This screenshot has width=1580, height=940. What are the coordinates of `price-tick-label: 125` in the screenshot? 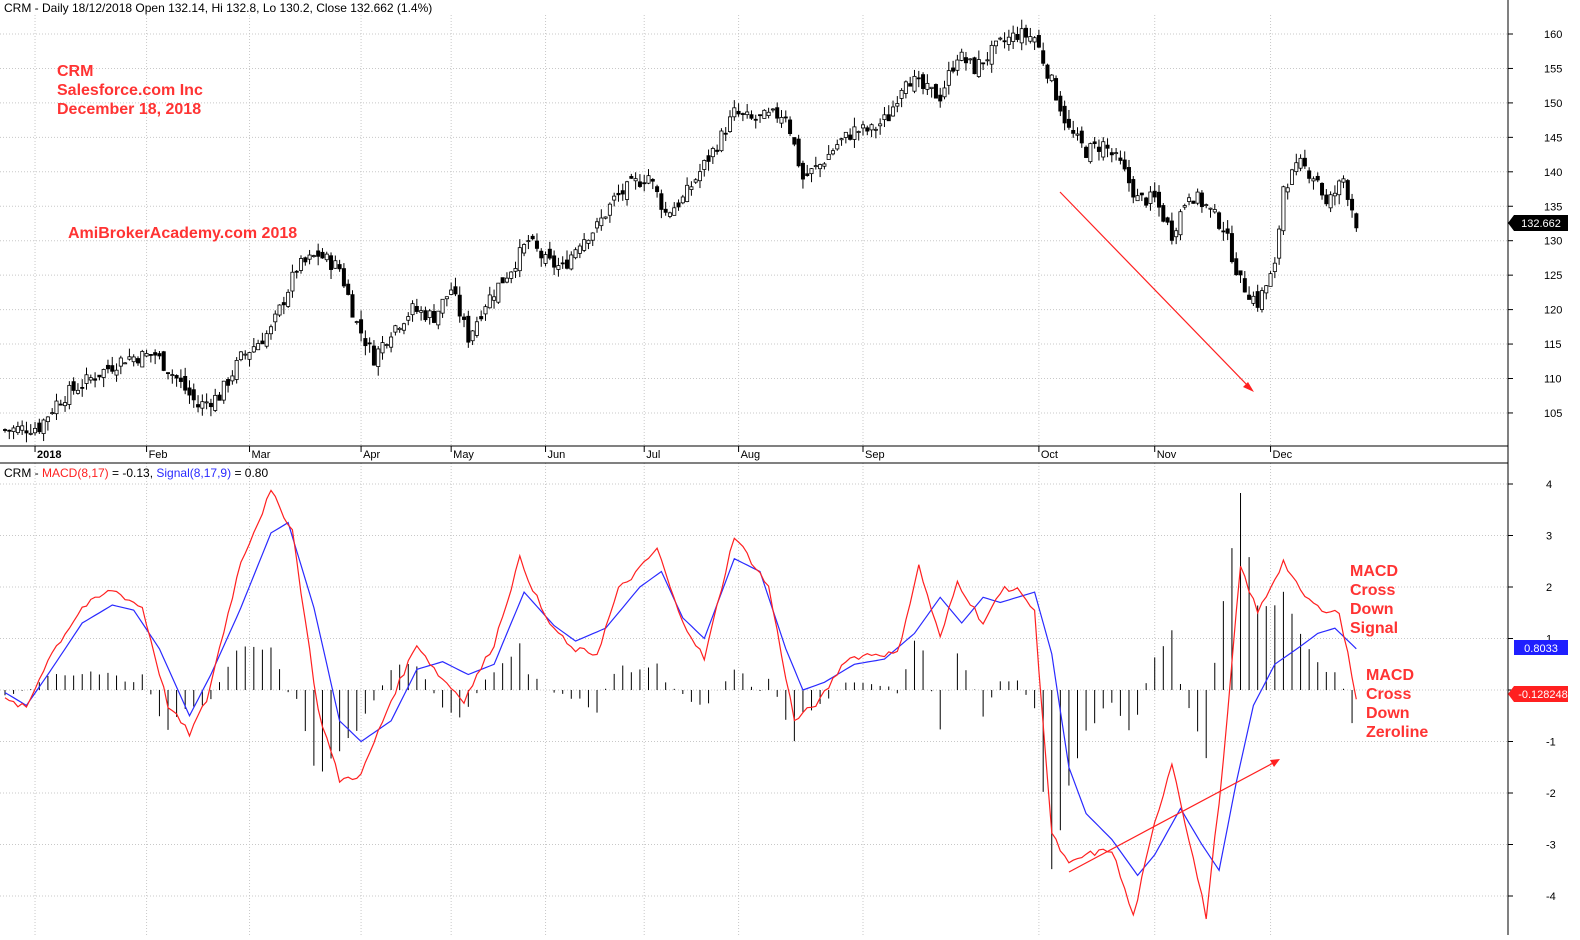 It's located at (1553, 276).